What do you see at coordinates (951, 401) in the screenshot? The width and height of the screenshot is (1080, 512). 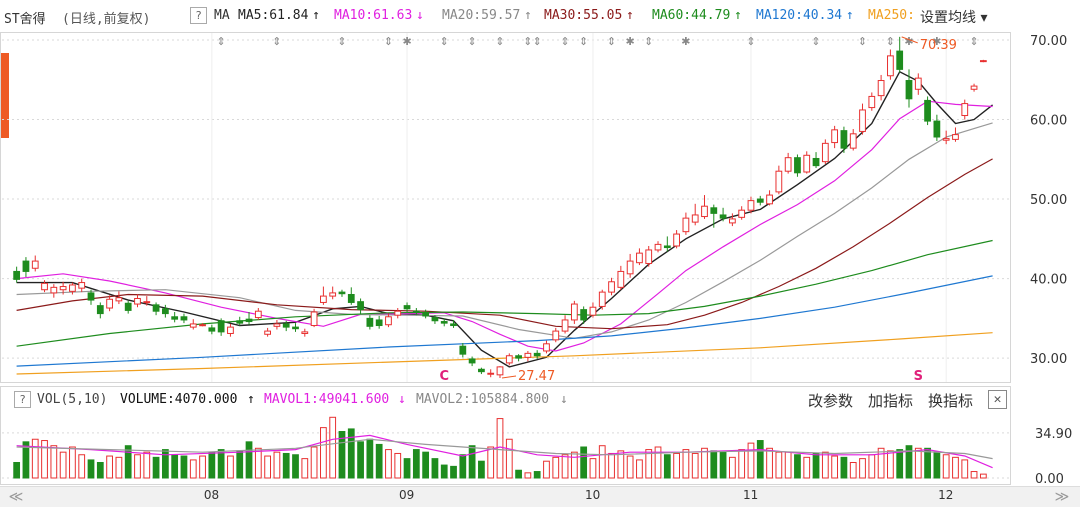 I see `switch-indicator-button: 换指标` at bounding box center [951, 401].